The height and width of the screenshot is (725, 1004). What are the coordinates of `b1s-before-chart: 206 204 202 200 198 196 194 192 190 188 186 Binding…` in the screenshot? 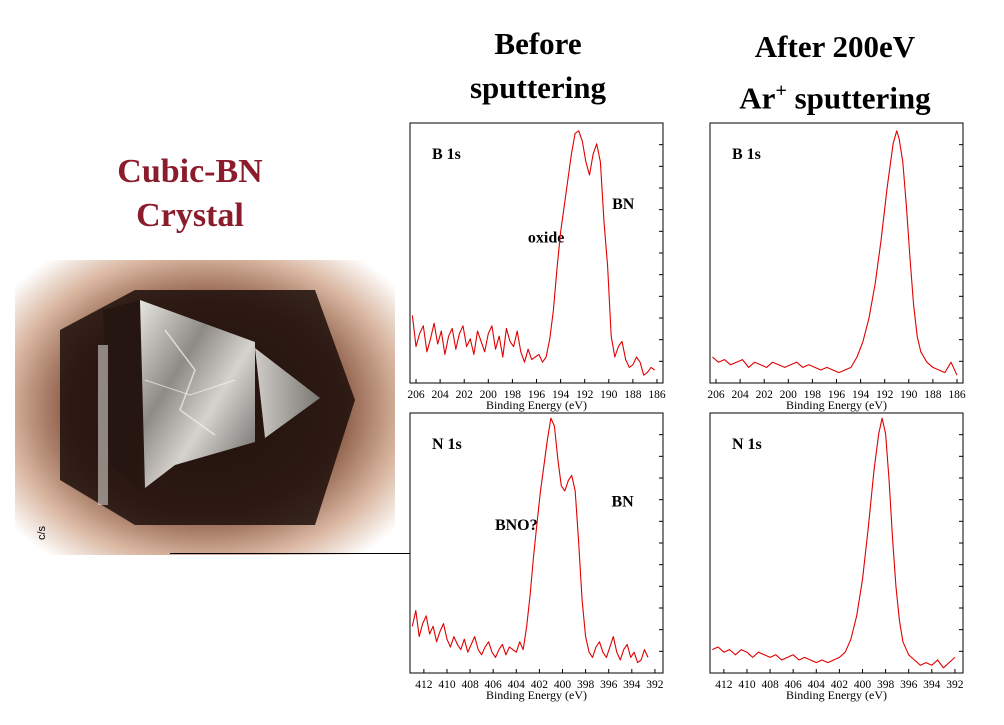 It's located at (536, 267).